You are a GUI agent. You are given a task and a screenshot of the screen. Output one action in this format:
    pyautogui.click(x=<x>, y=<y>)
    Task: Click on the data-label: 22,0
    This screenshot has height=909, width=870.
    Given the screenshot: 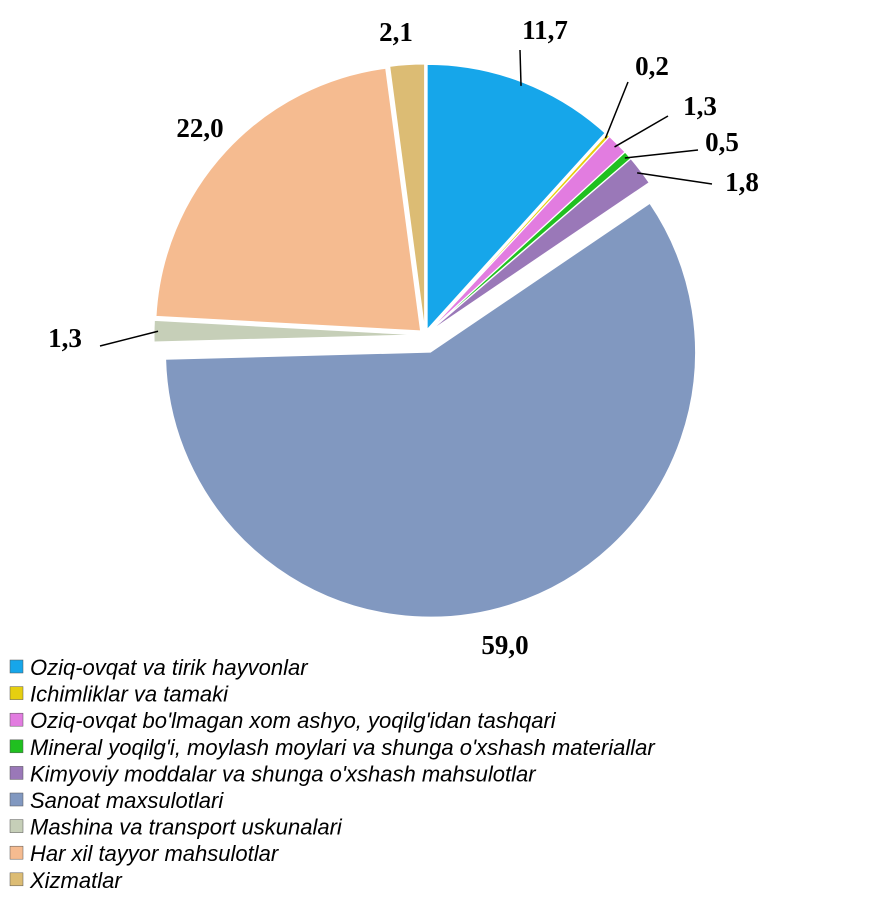 What is the action you would take?
    pyautogui.click(x=199, y=128)
    